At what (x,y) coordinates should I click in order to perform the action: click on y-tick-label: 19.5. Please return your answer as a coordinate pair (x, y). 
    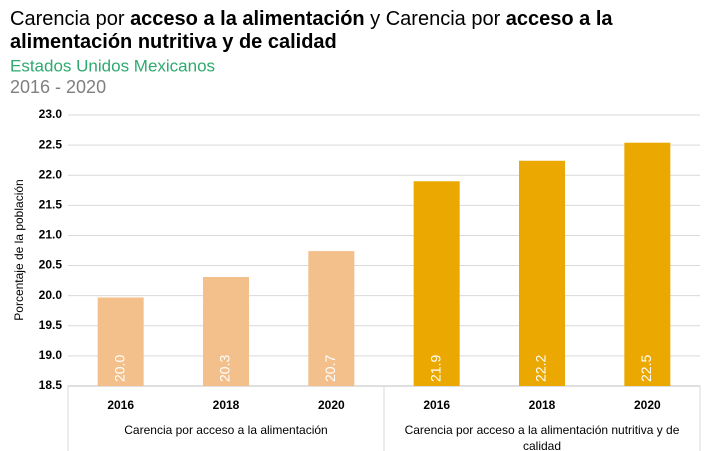
    Looking at the image, I should click on (51, 325).